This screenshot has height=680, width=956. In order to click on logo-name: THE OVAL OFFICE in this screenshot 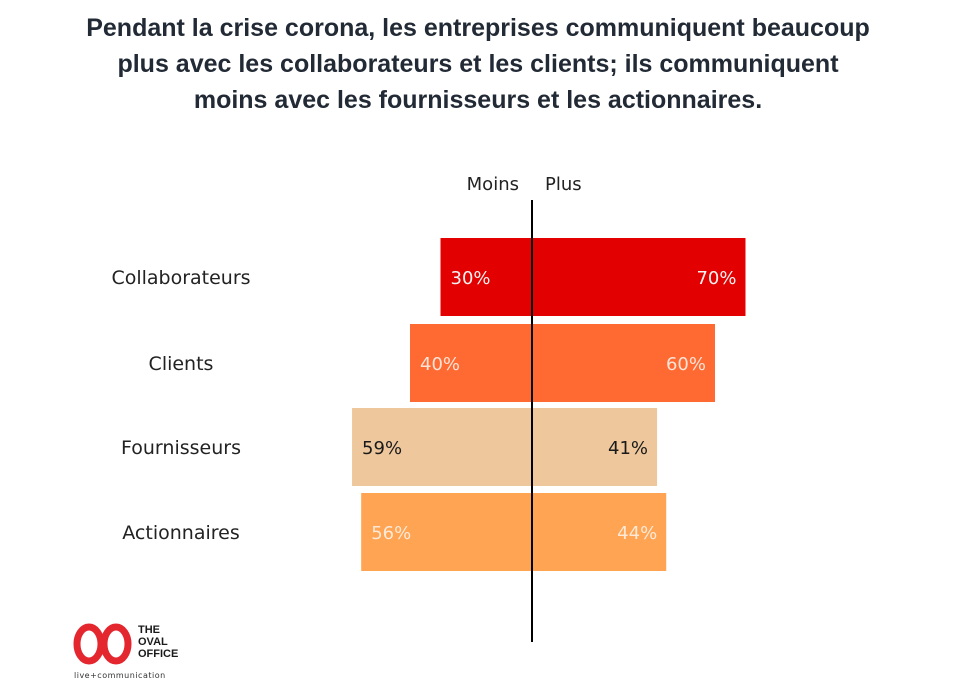, I will do `click(158, 642)`.